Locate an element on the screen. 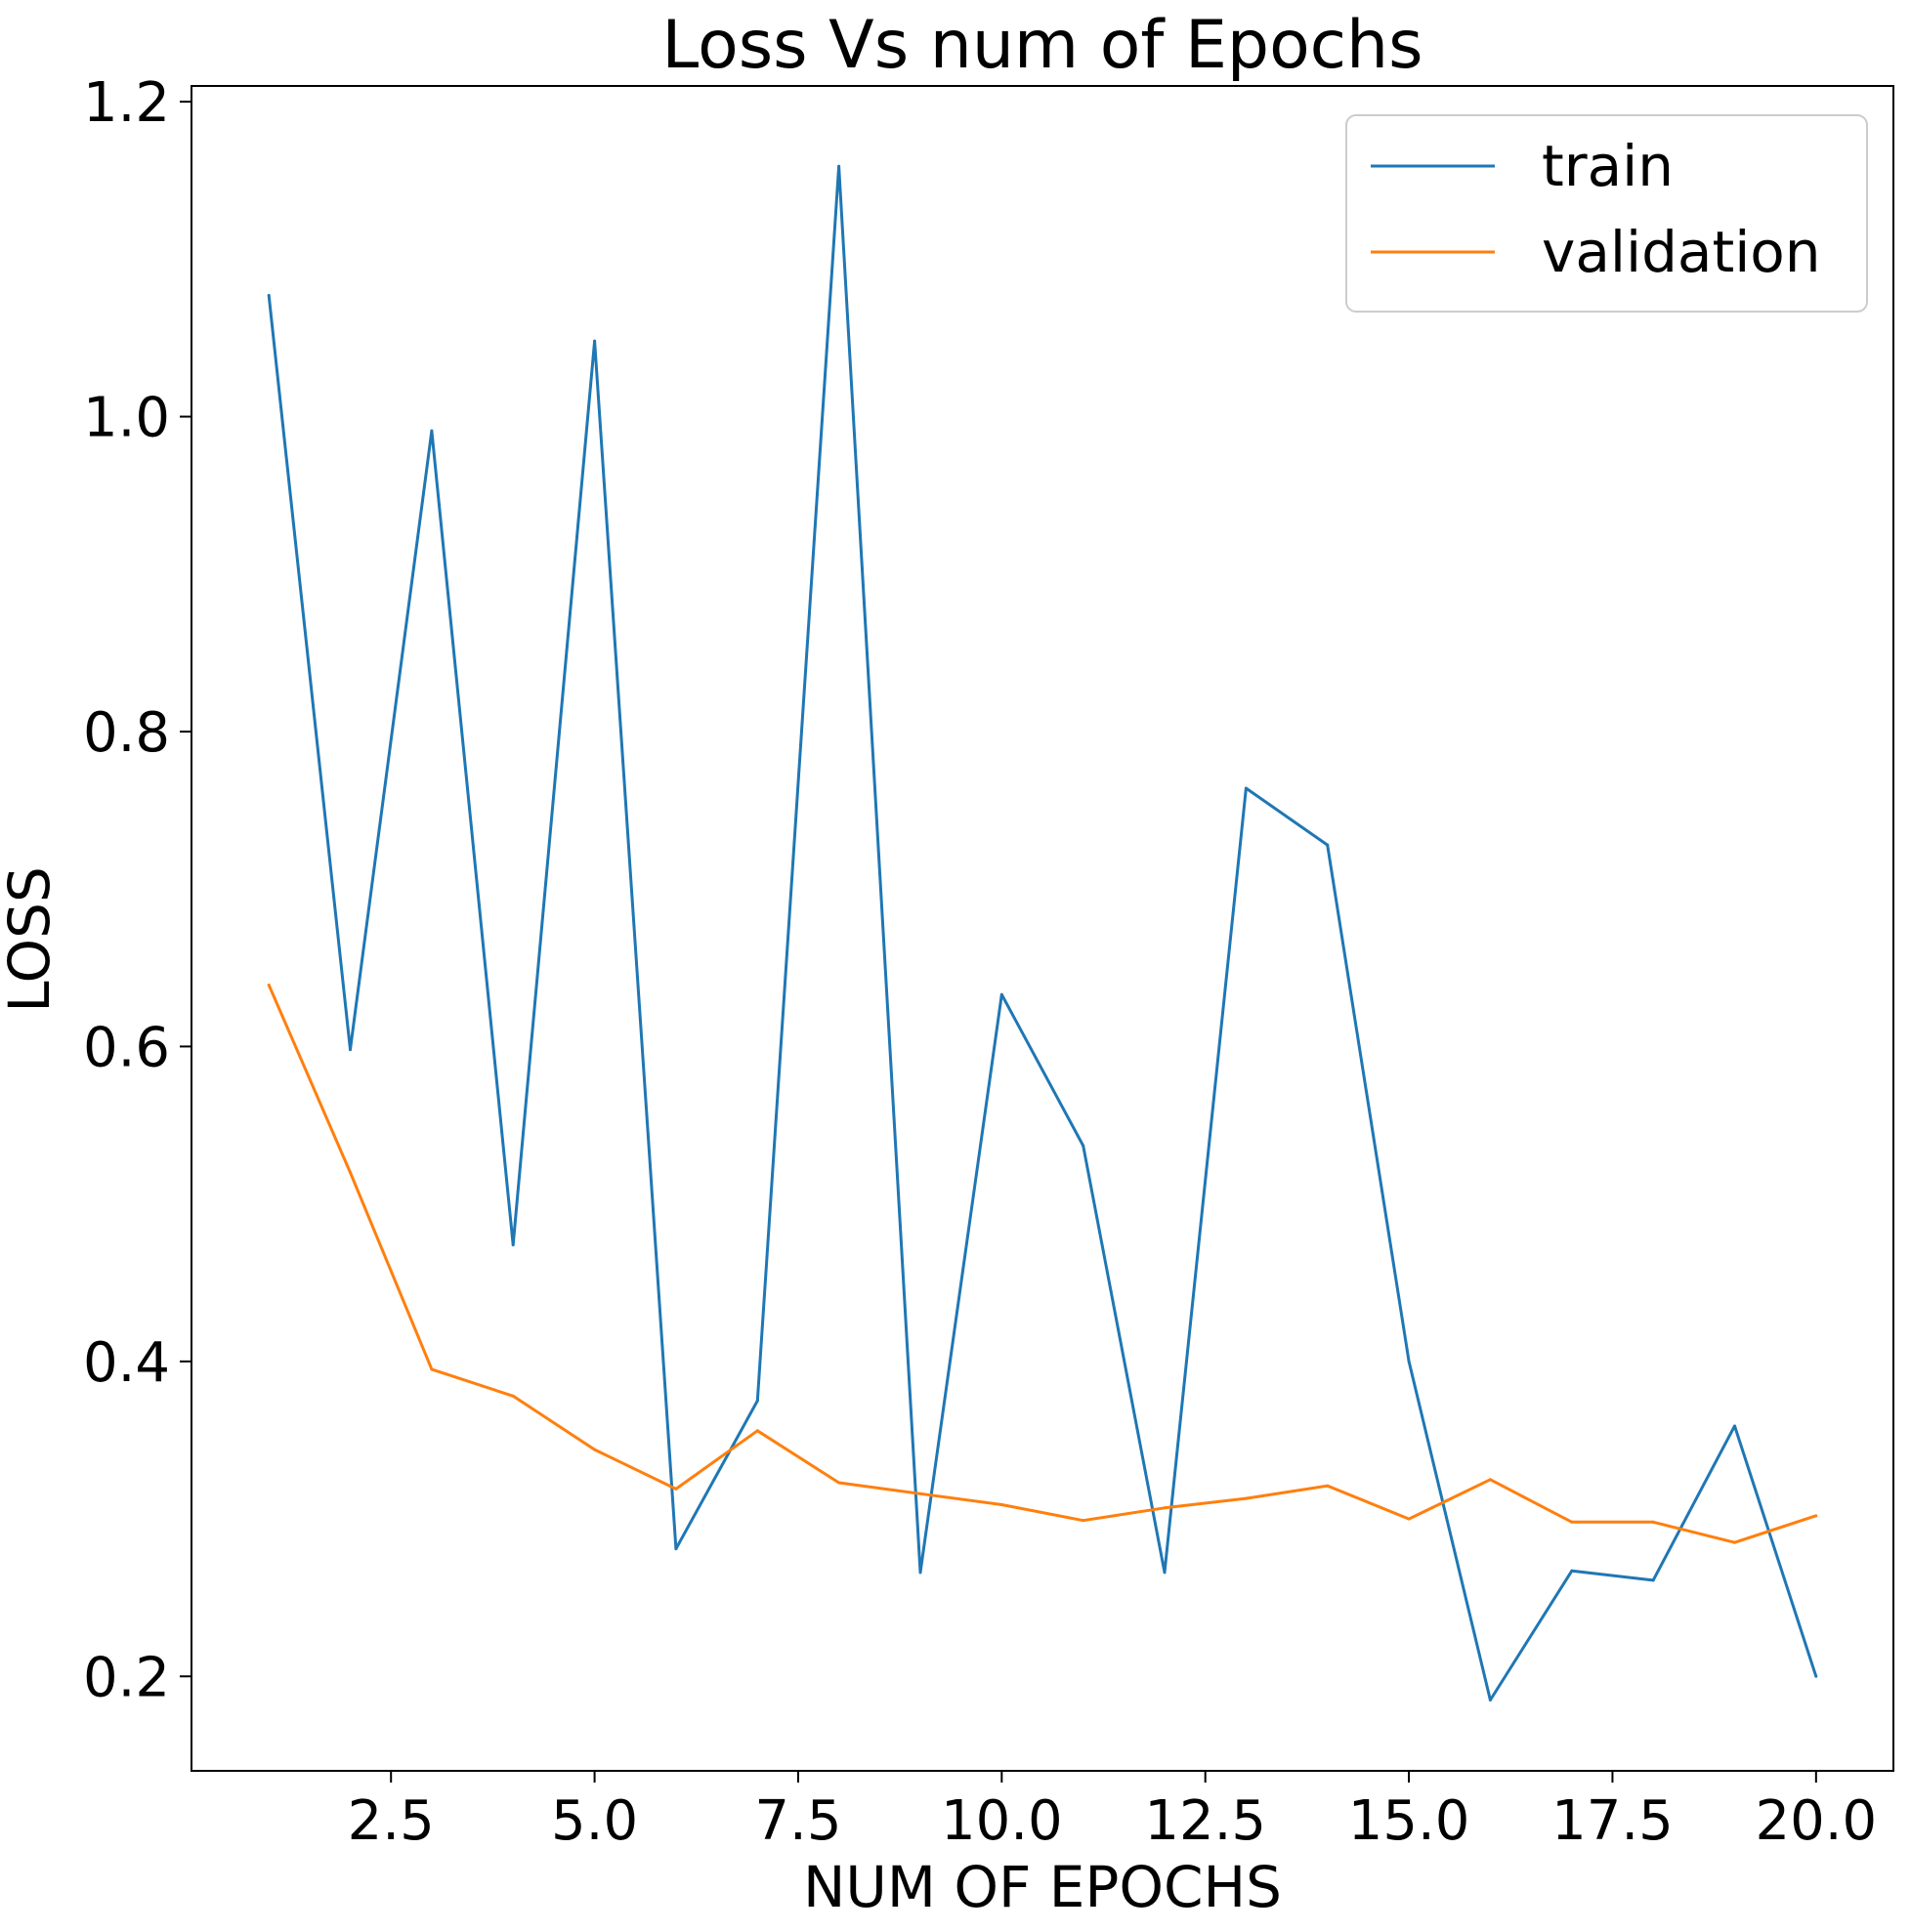 This screenshot has width=1911, height=1932. x-tick-label: 17.5 is located at coordinates (1612, 1821).